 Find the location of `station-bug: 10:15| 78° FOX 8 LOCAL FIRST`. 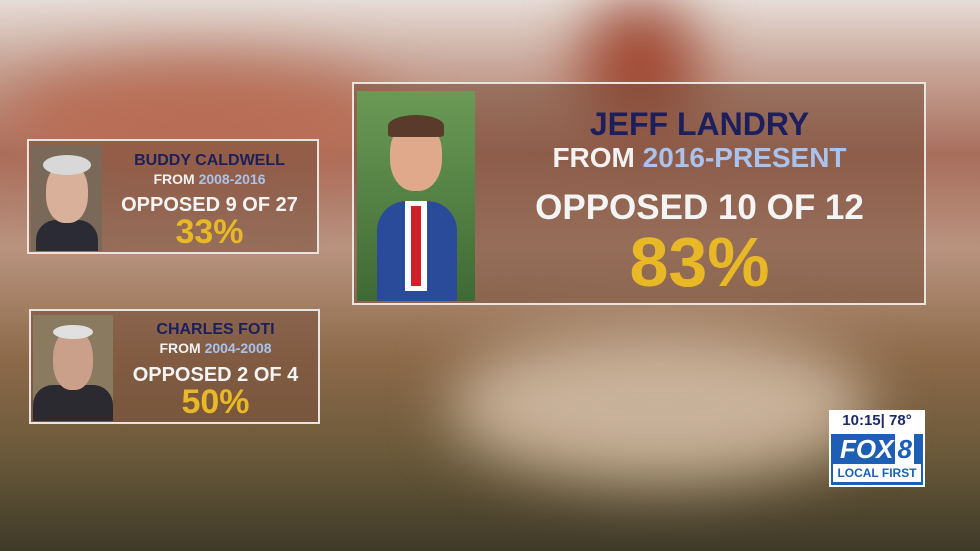

station-bug: 10:15| 78° FOX 8 LOCAL FIRST is located at coordinates (877, 448).